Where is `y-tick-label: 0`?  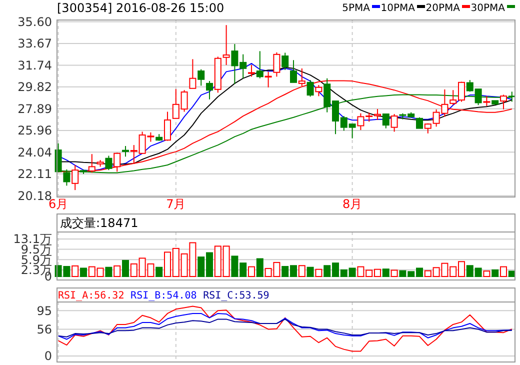 y-tick-label: 0 is located at coordinates (48, 356).